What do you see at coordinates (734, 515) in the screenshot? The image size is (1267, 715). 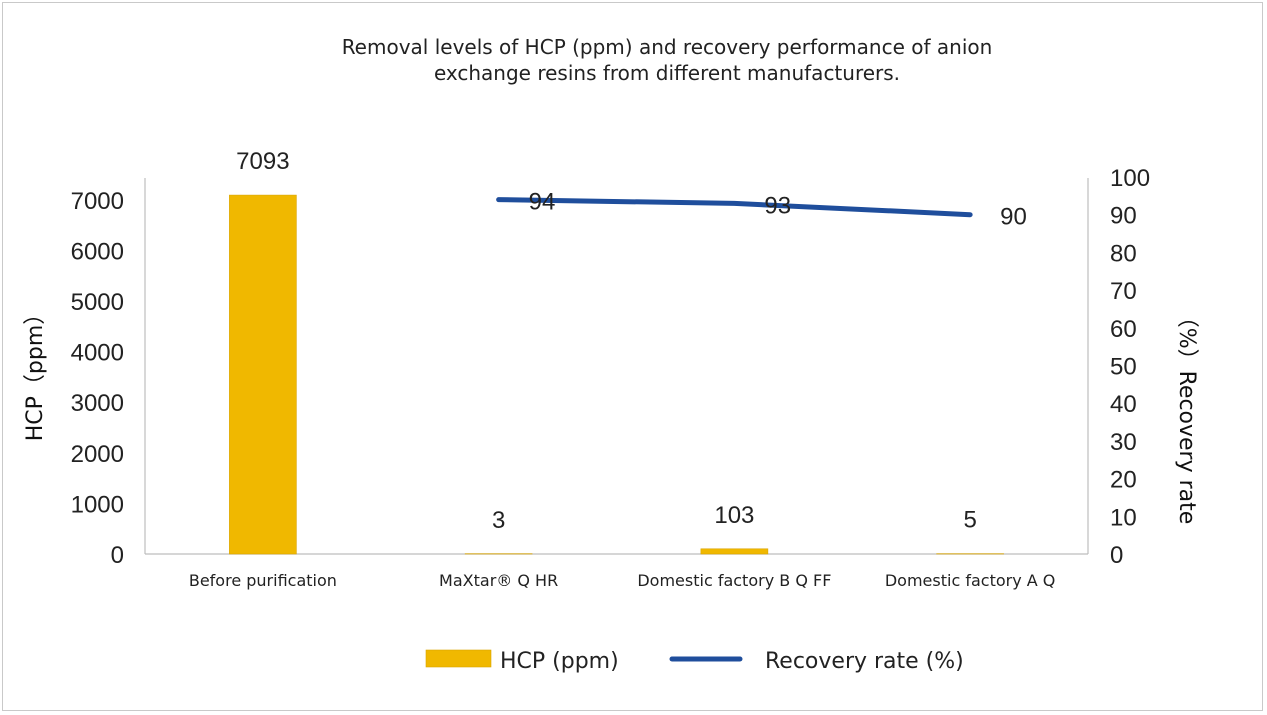 I see `hcp-data-label: 103` at bounding box center [734, 515].